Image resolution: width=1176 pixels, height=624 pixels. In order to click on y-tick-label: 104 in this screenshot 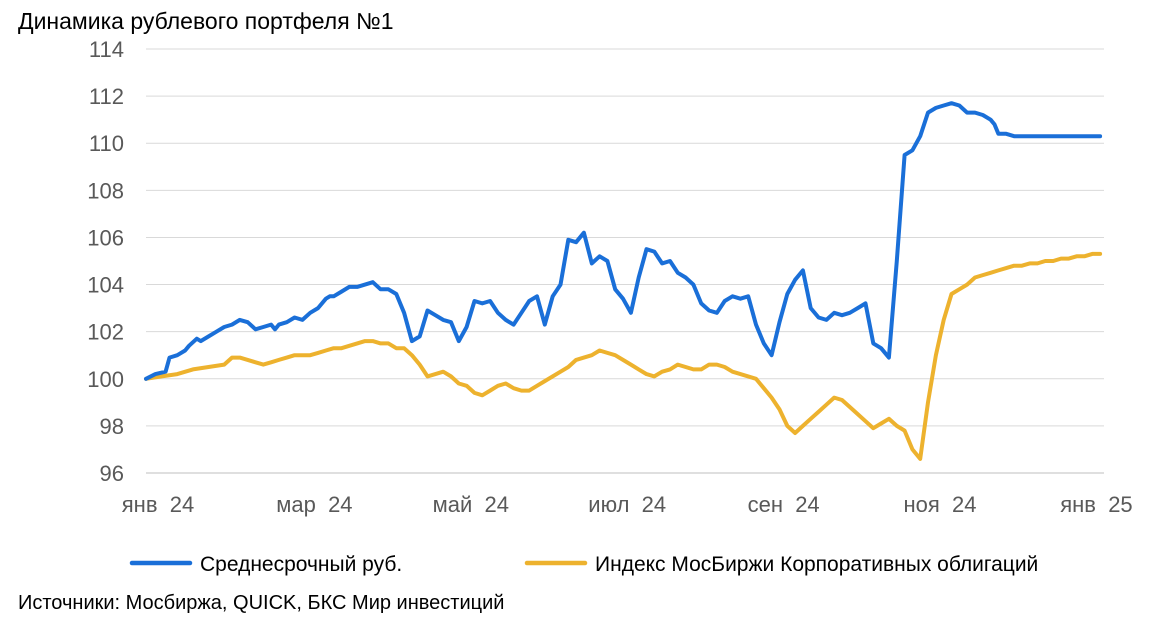, I will do `click(105, 285)`.